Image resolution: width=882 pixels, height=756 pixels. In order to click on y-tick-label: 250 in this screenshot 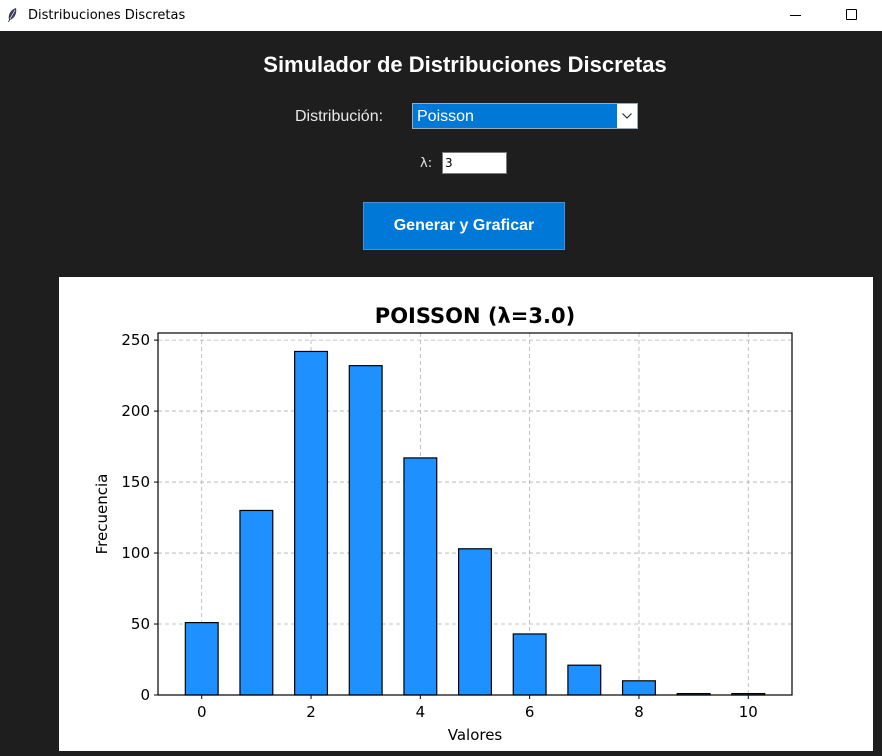, I will do `click(135, 340)`.